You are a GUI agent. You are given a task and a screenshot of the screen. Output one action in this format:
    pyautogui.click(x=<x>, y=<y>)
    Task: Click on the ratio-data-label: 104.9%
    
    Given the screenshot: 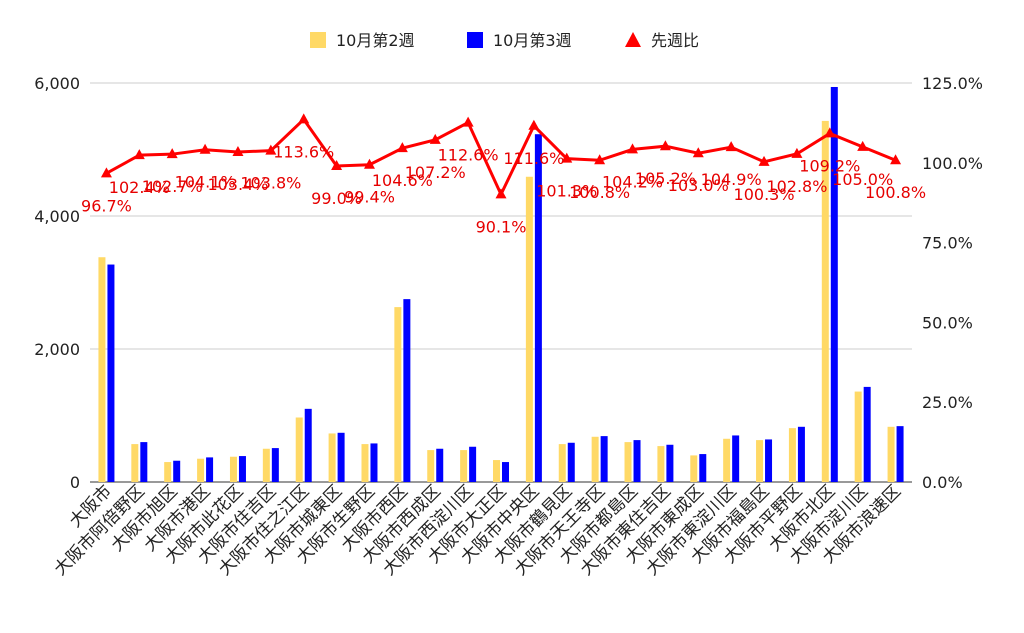 What is the action you would take?
    pyautogui.click(x=731, y=179)
    